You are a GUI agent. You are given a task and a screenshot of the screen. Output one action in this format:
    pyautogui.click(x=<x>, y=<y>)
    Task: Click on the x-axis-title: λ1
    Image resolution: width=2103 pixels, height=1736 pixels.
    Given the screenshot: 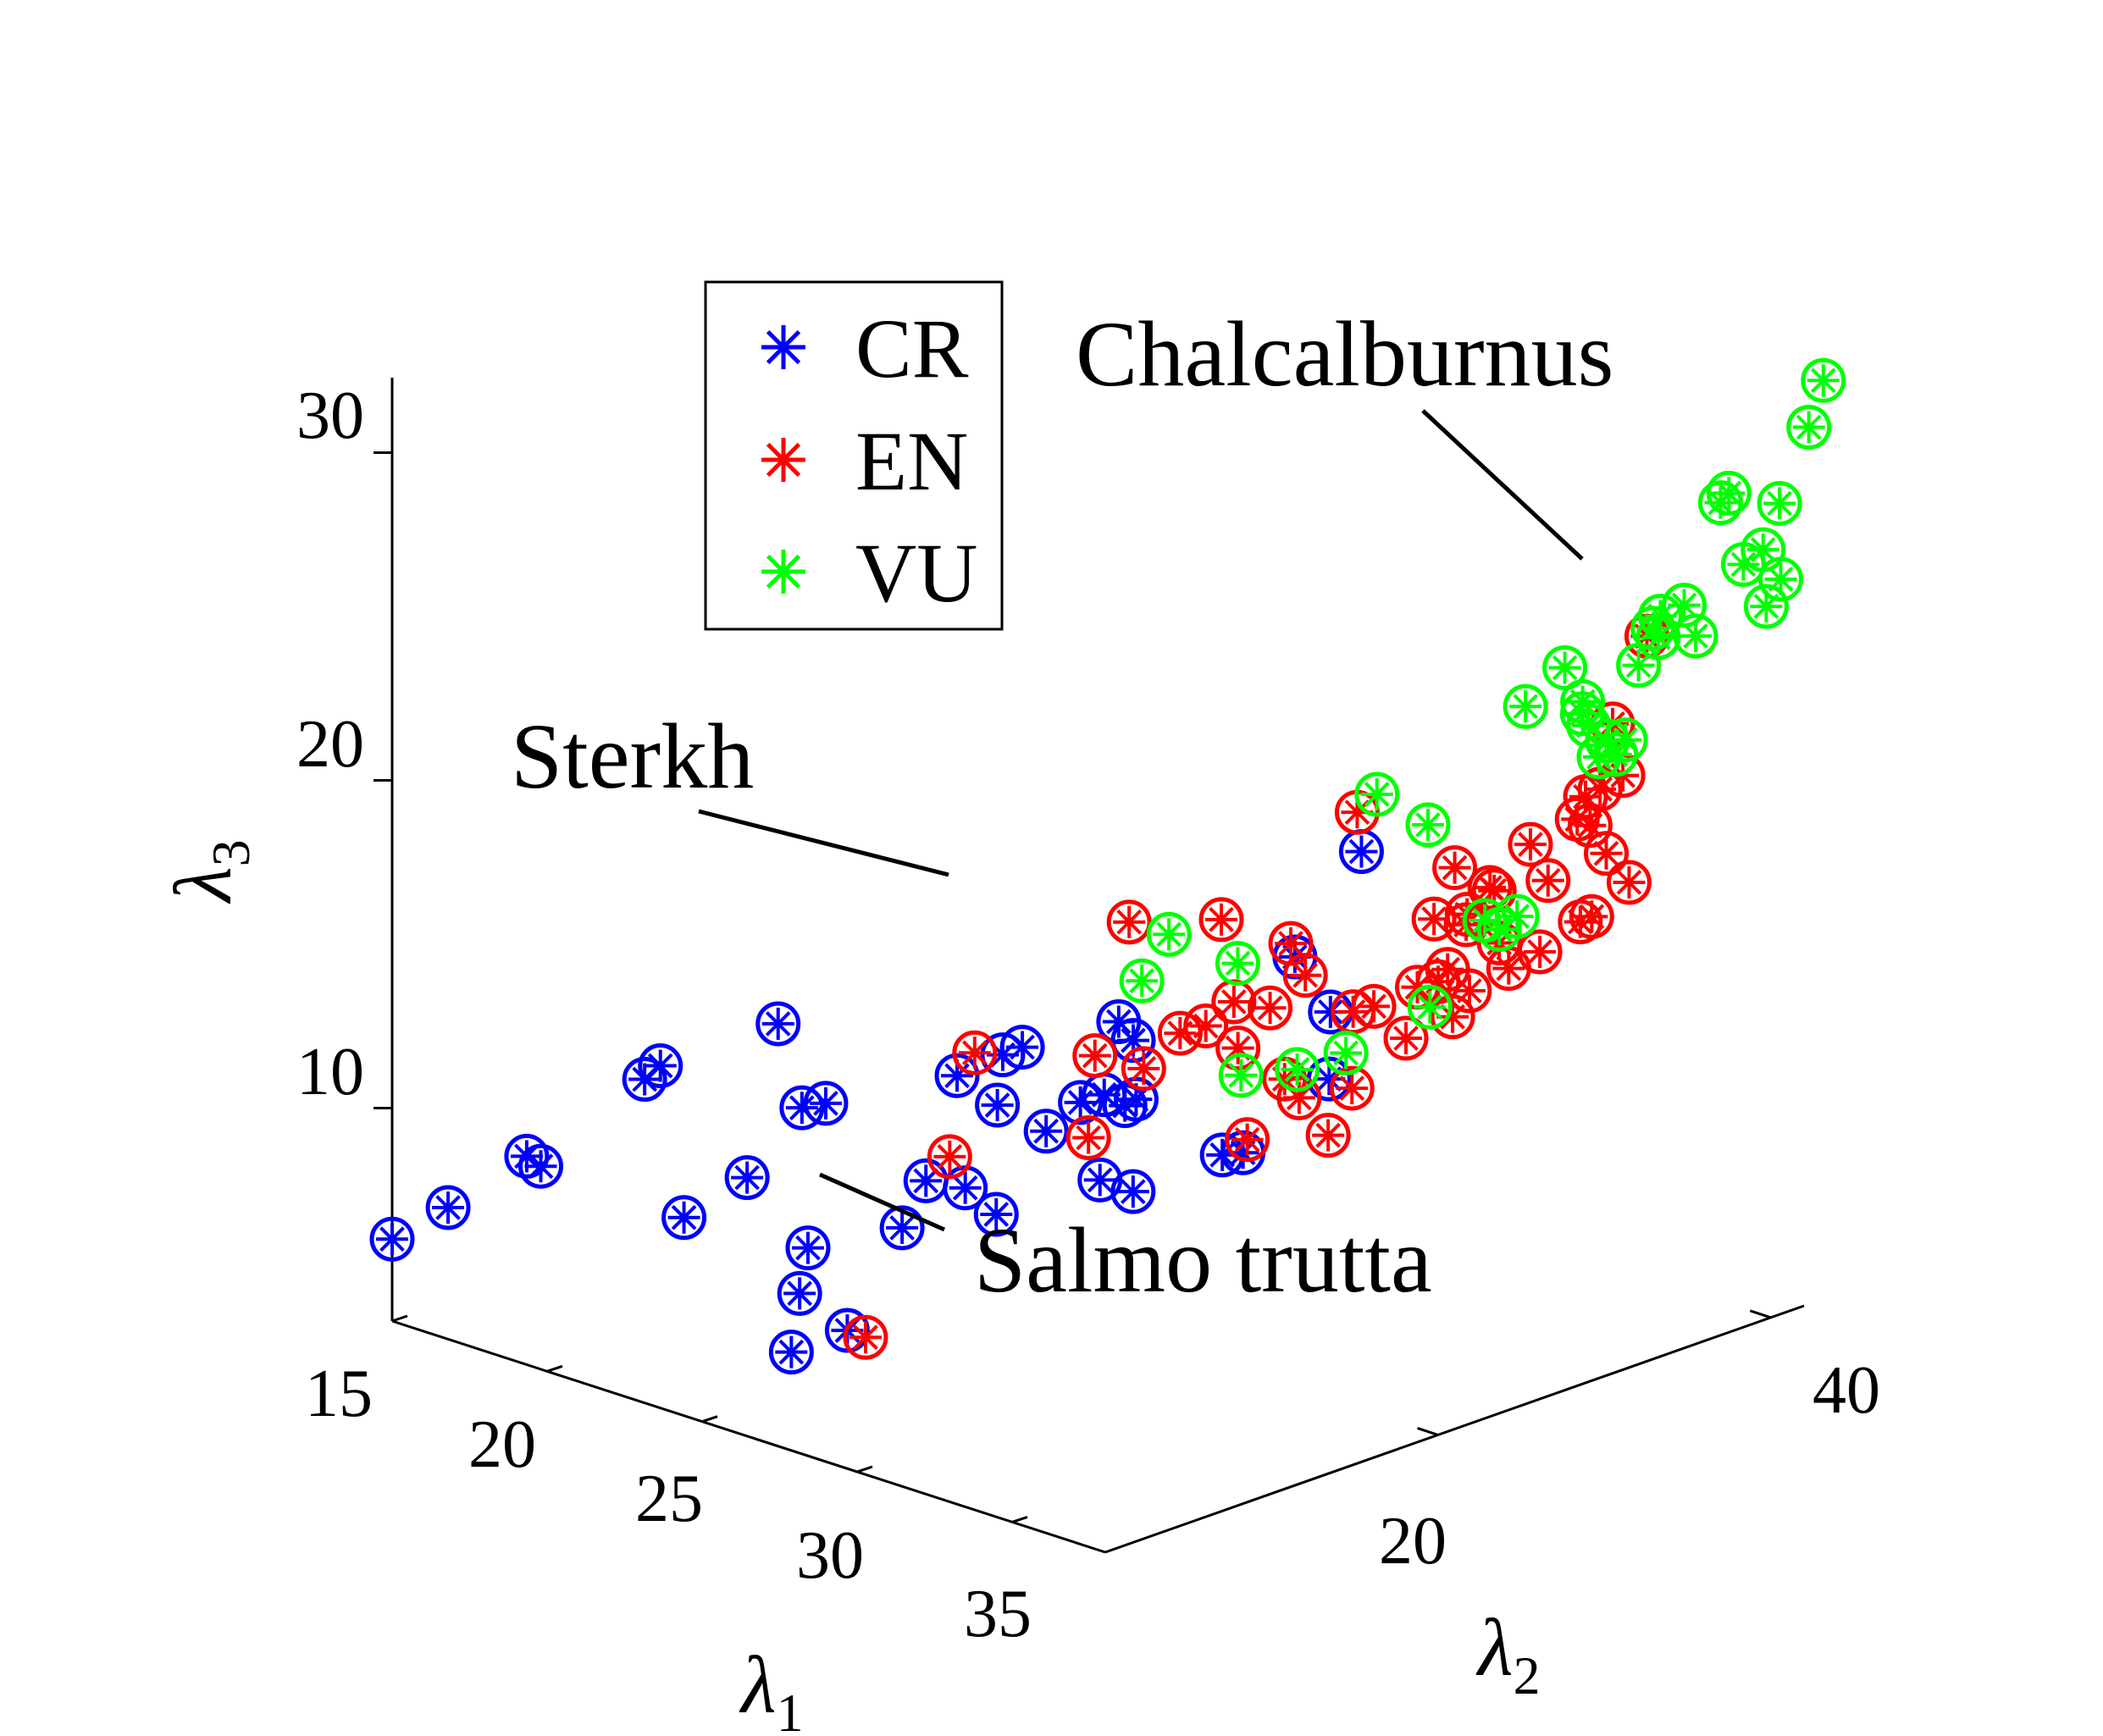 What is the action you would take?
    pyautogui.click(x=771, y=1687)
    